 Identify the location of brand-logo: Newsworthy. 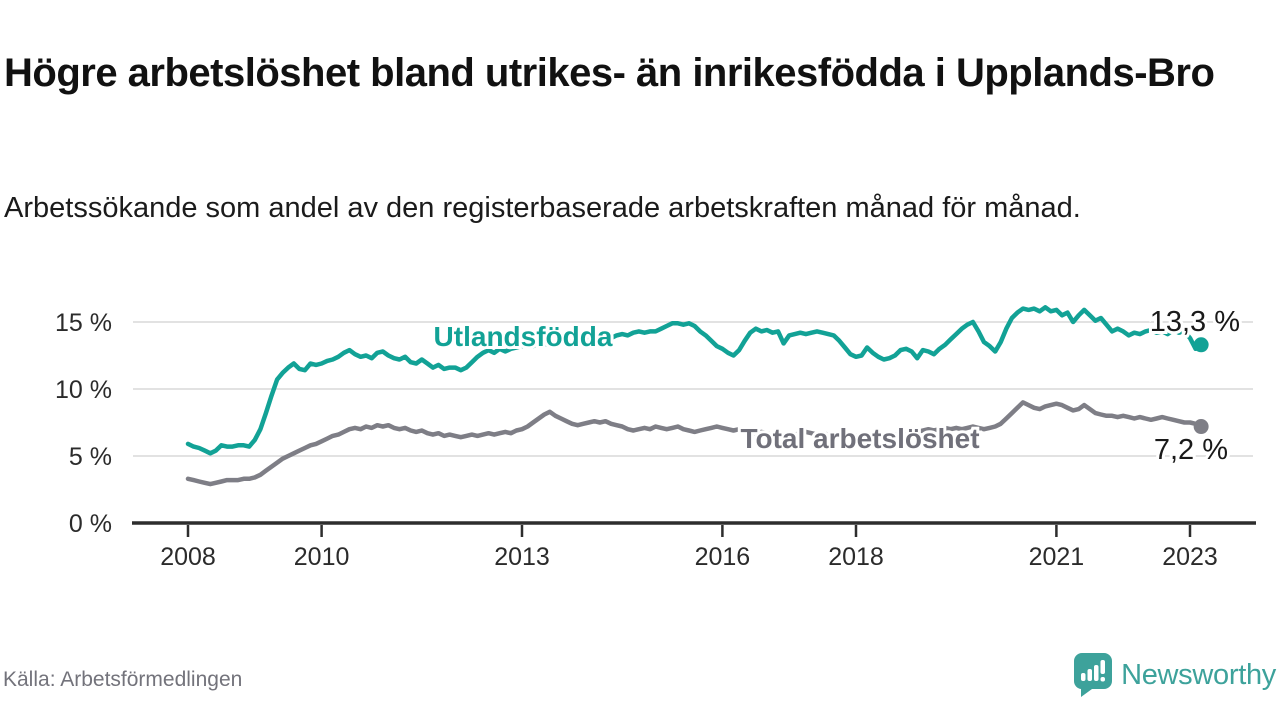
(1174, 675).